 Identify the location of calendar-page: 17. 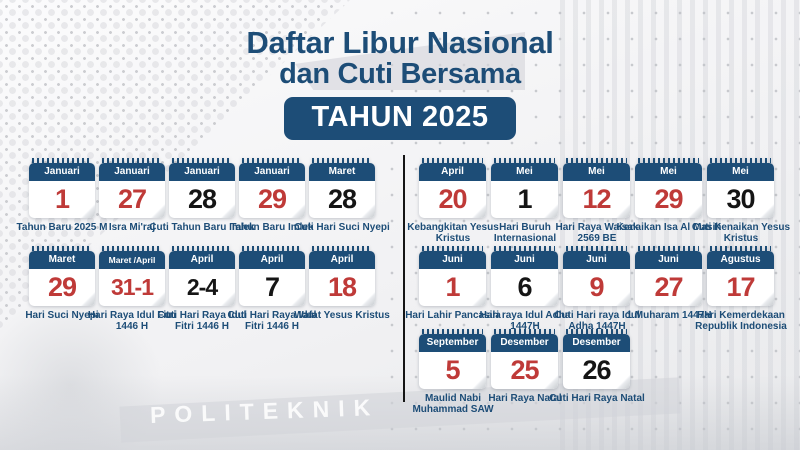
(740, 287).